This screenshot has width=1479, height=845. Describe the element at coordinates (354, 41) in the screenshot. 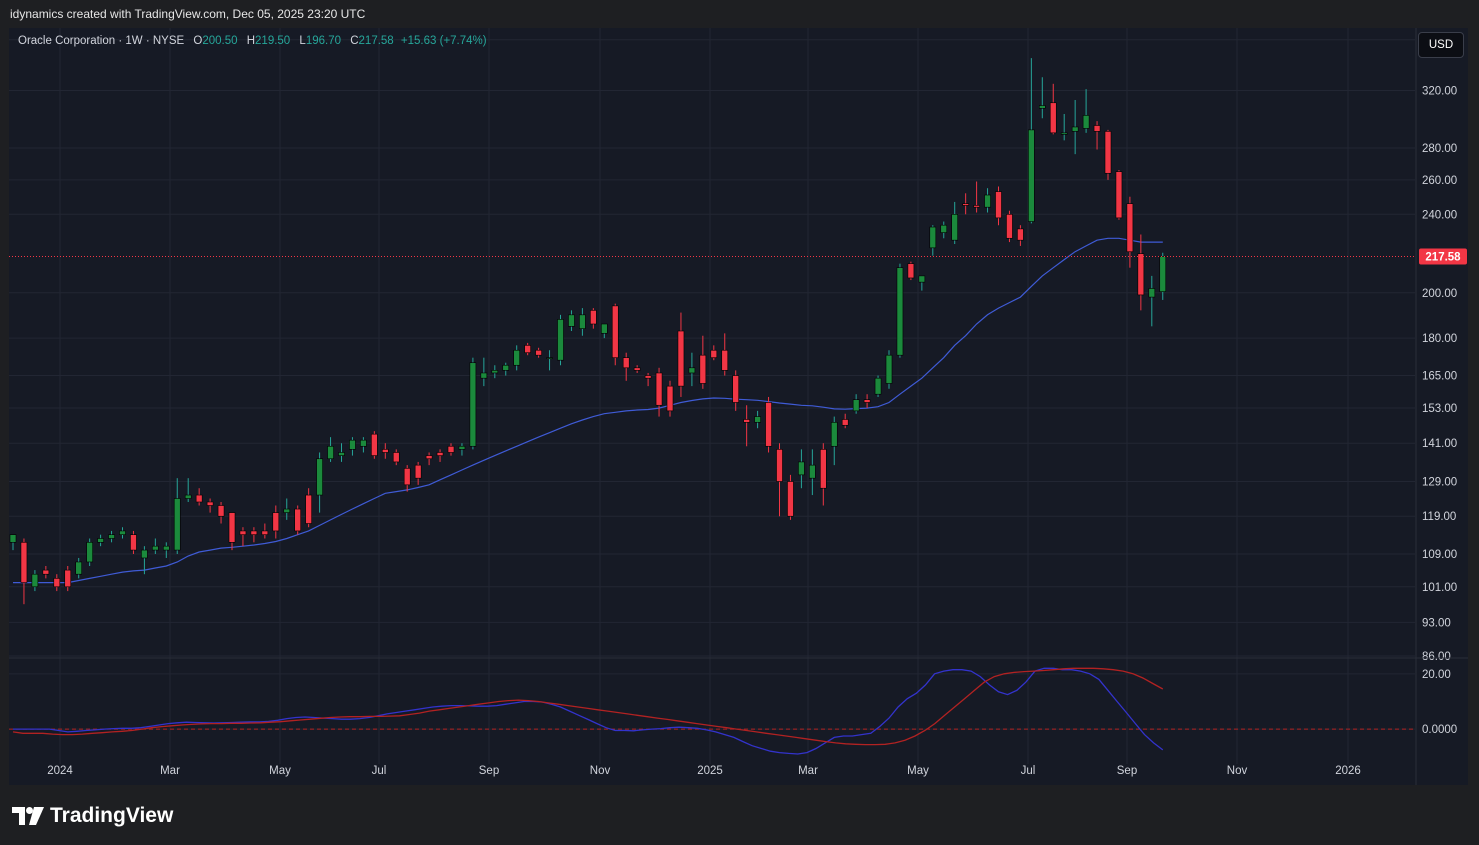

I see `close-label: C` at that location.